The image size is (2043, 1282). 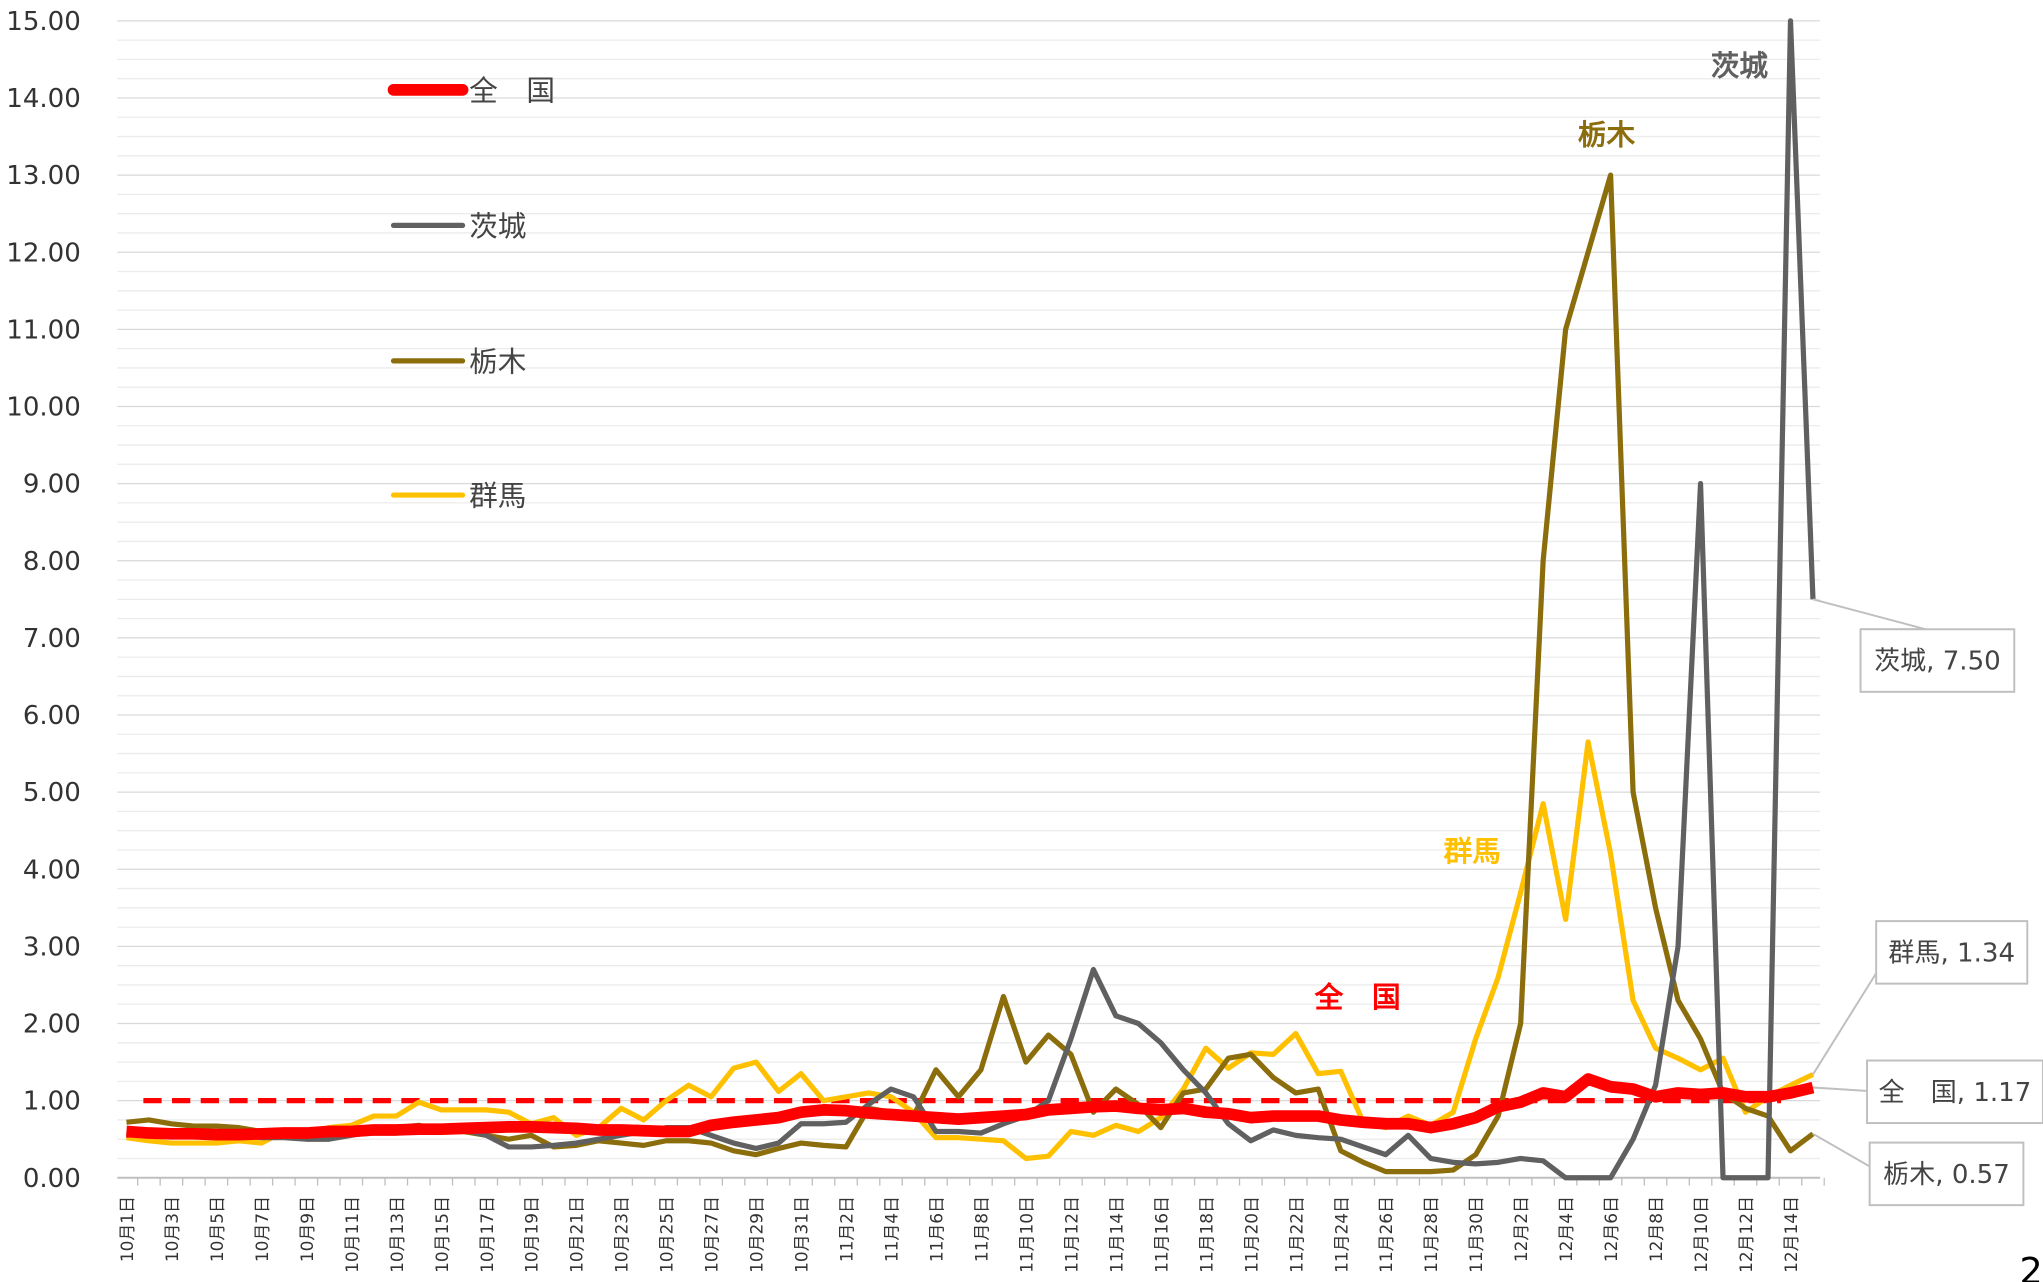 What do you see at coordinates (1386, 1234) in the screenshot?
I see `x-tick-label: 11月26日` at bounding box center [1386, 1234].